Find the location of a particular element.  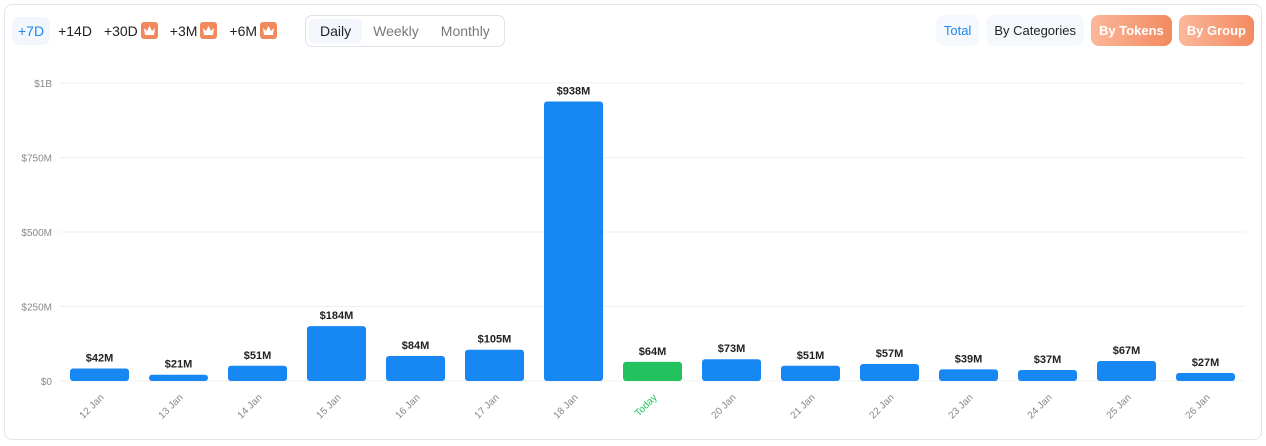

y-tick-label: $250M is located at coordinates (36, 308).